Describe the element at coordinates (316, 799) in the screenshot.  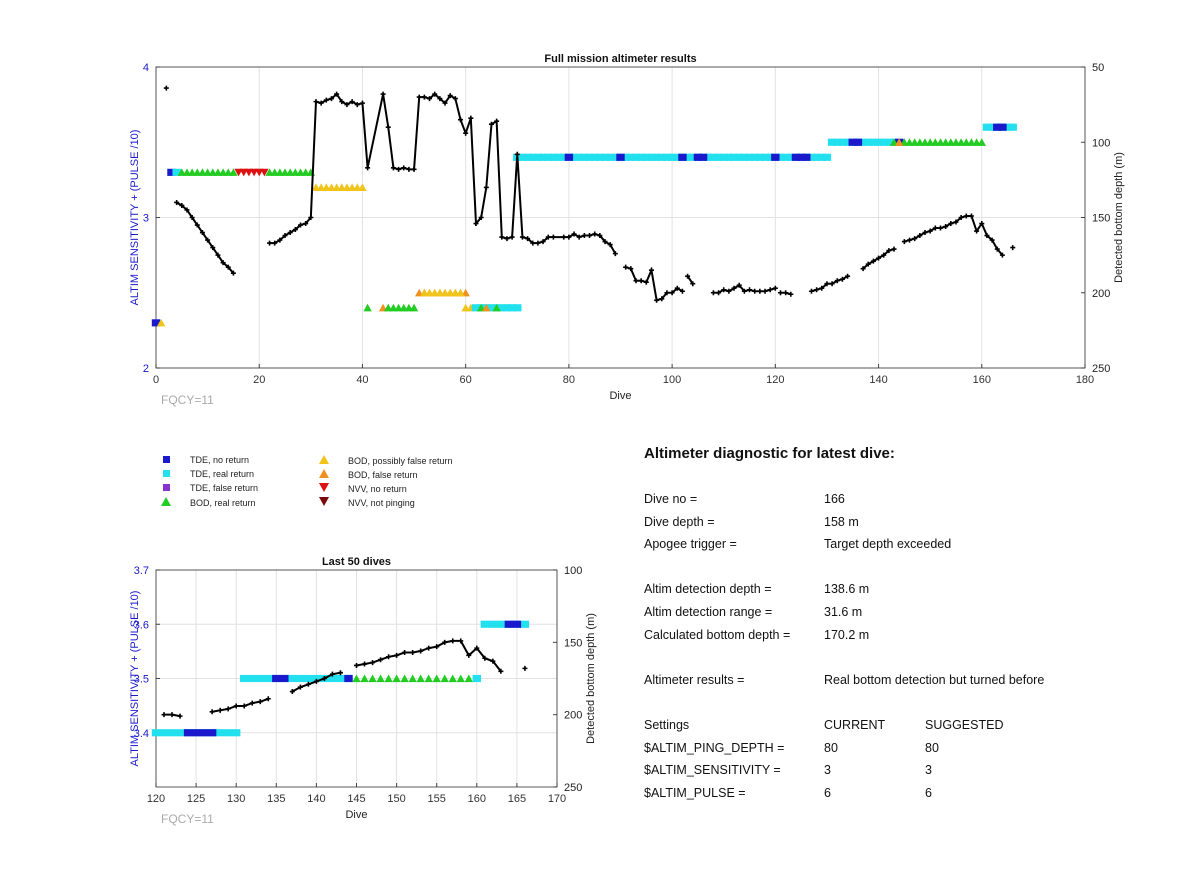
I see `x-tick-label: 140` at that location.